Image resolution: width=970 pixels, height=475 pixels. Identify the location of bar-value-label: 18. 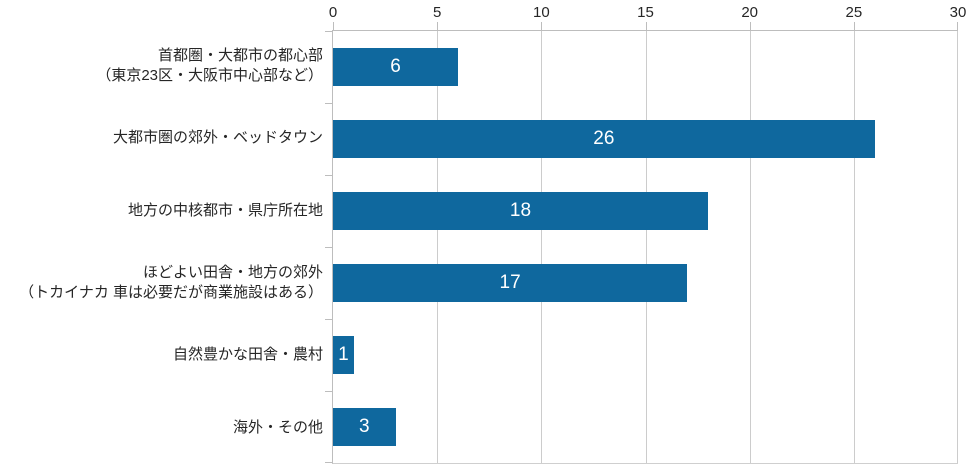
(520, 211).